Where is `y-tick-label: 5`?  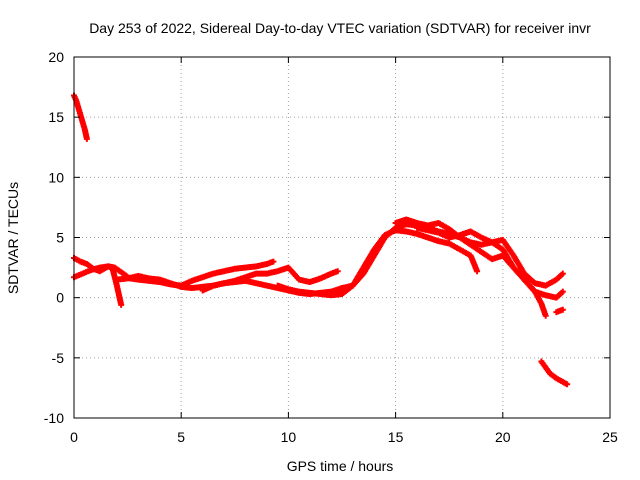
y-tick-label: 5 is located at coordinates (60, 238).